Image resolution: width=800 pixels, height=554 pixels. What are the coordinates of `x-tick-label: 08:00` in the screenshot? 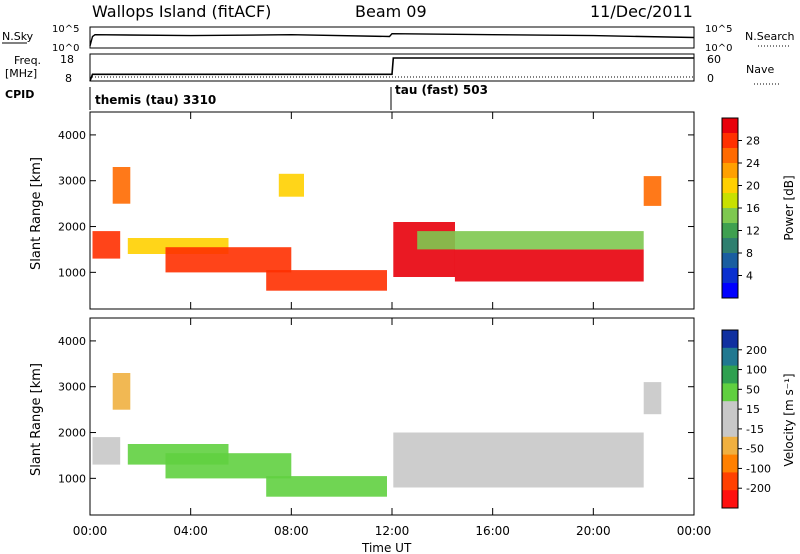 It's located at (291, 531).